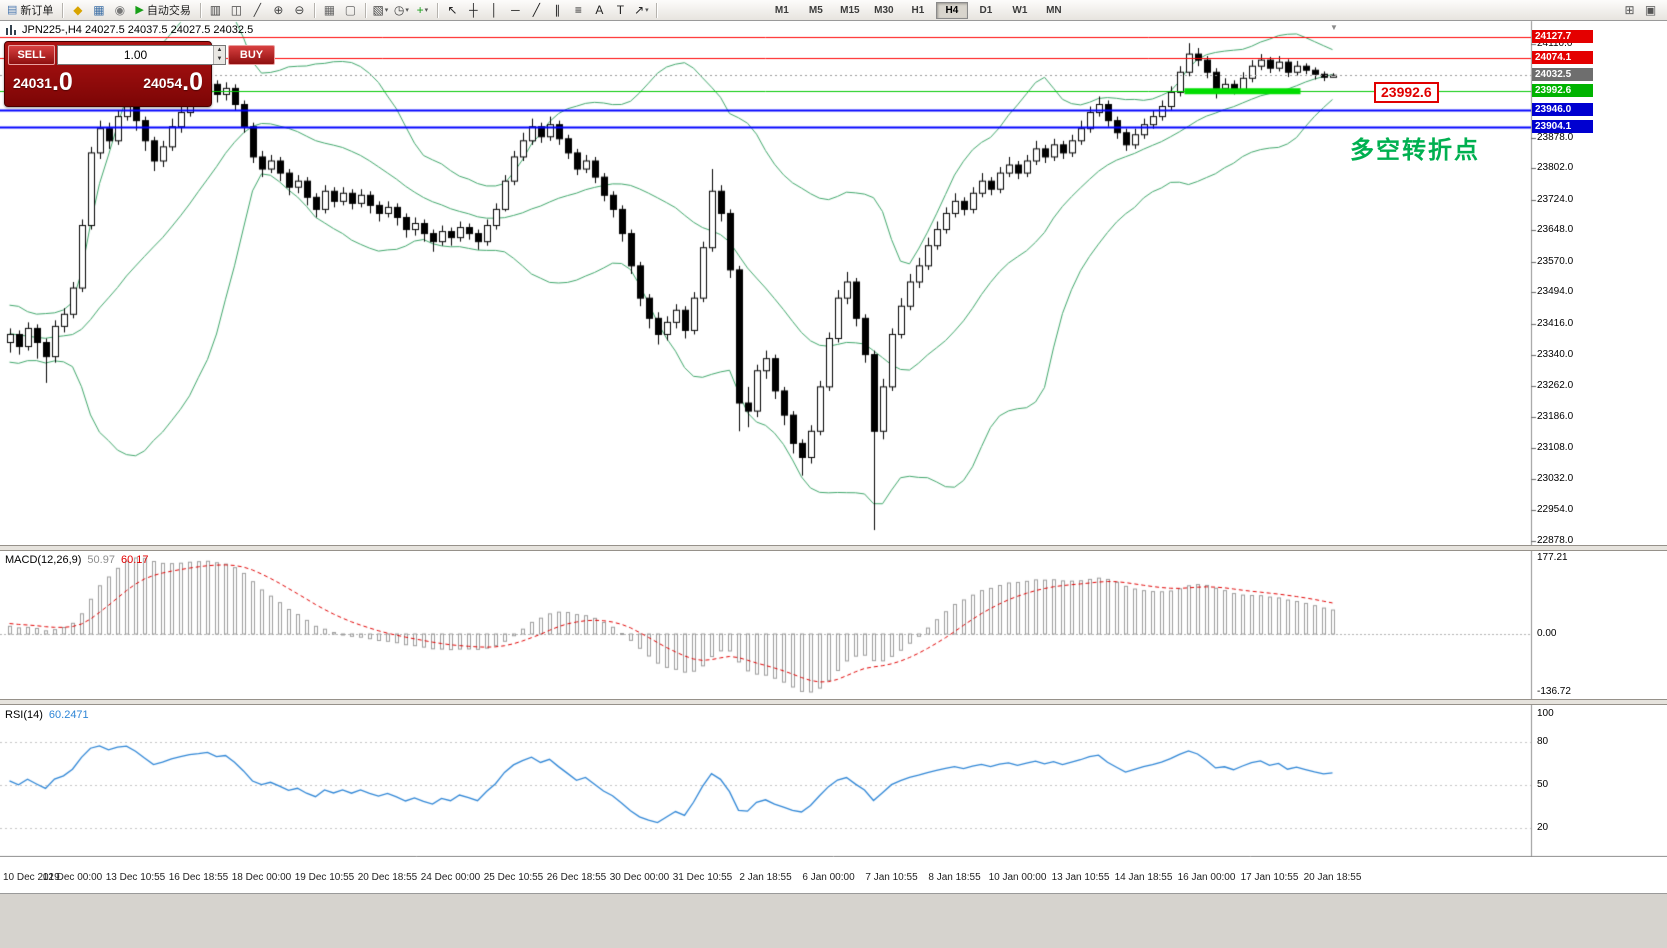 This screenshot has width=1667, height=948. What do you see at coordinates (1020, 10) in the screenshot?
I see `timeframe-button-w1: W1` at bounding box center [1020, 10].